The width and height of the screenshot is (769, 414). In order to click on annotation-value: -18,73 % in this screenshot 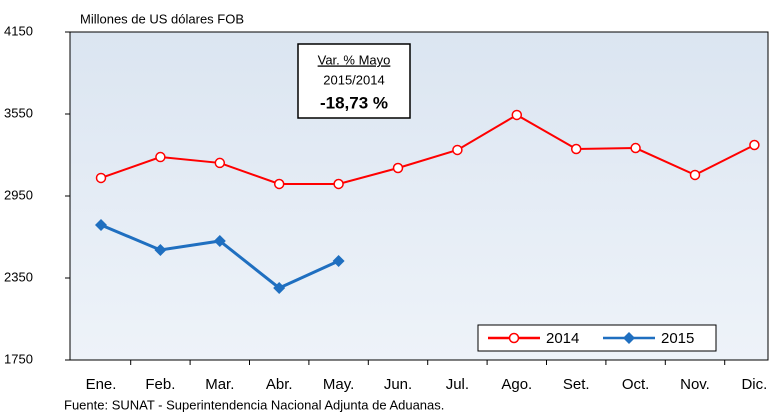, I will do `click(354, 102)`.